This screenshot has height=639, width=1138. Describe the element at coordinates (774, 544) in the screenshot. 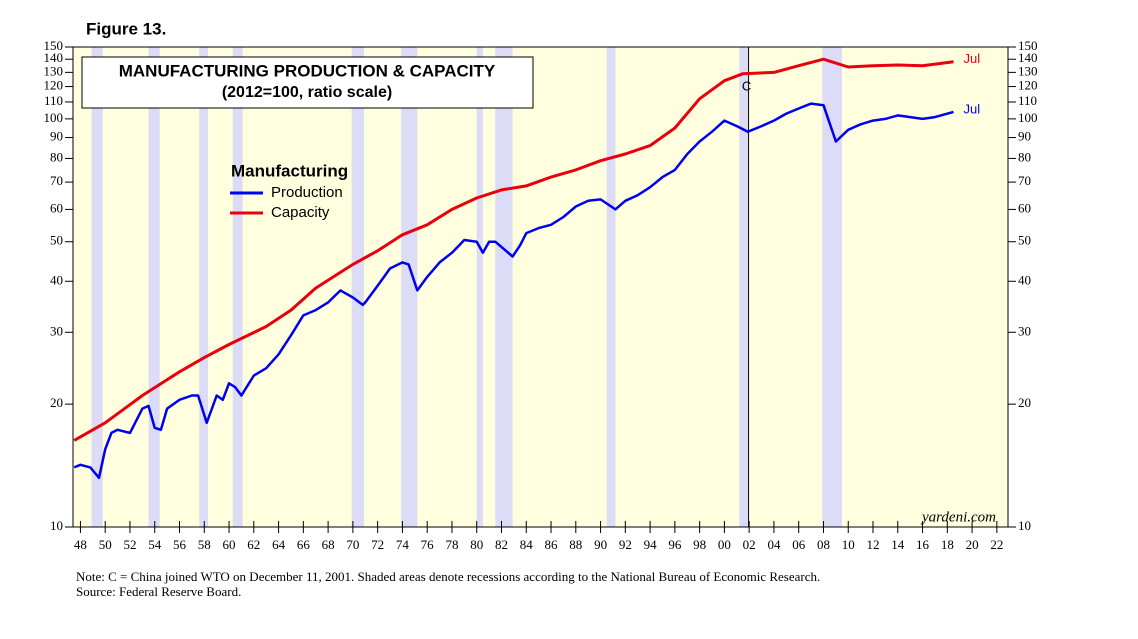

I see `x-tick-label: 04` at that location.